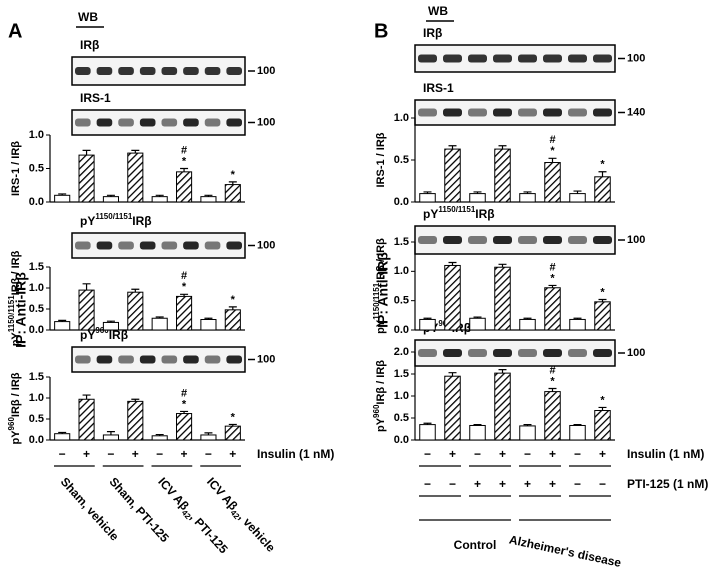  I want to click on insulin-label: Insulin (1 nM), so click(295, 454).